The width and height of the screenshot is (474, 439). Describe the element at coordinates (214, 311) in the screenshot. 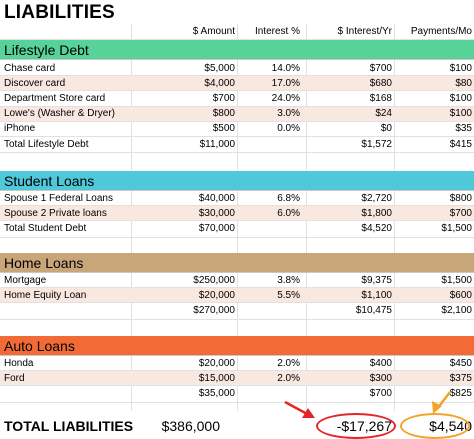

I see `cell-amount: $270,000` at that location.